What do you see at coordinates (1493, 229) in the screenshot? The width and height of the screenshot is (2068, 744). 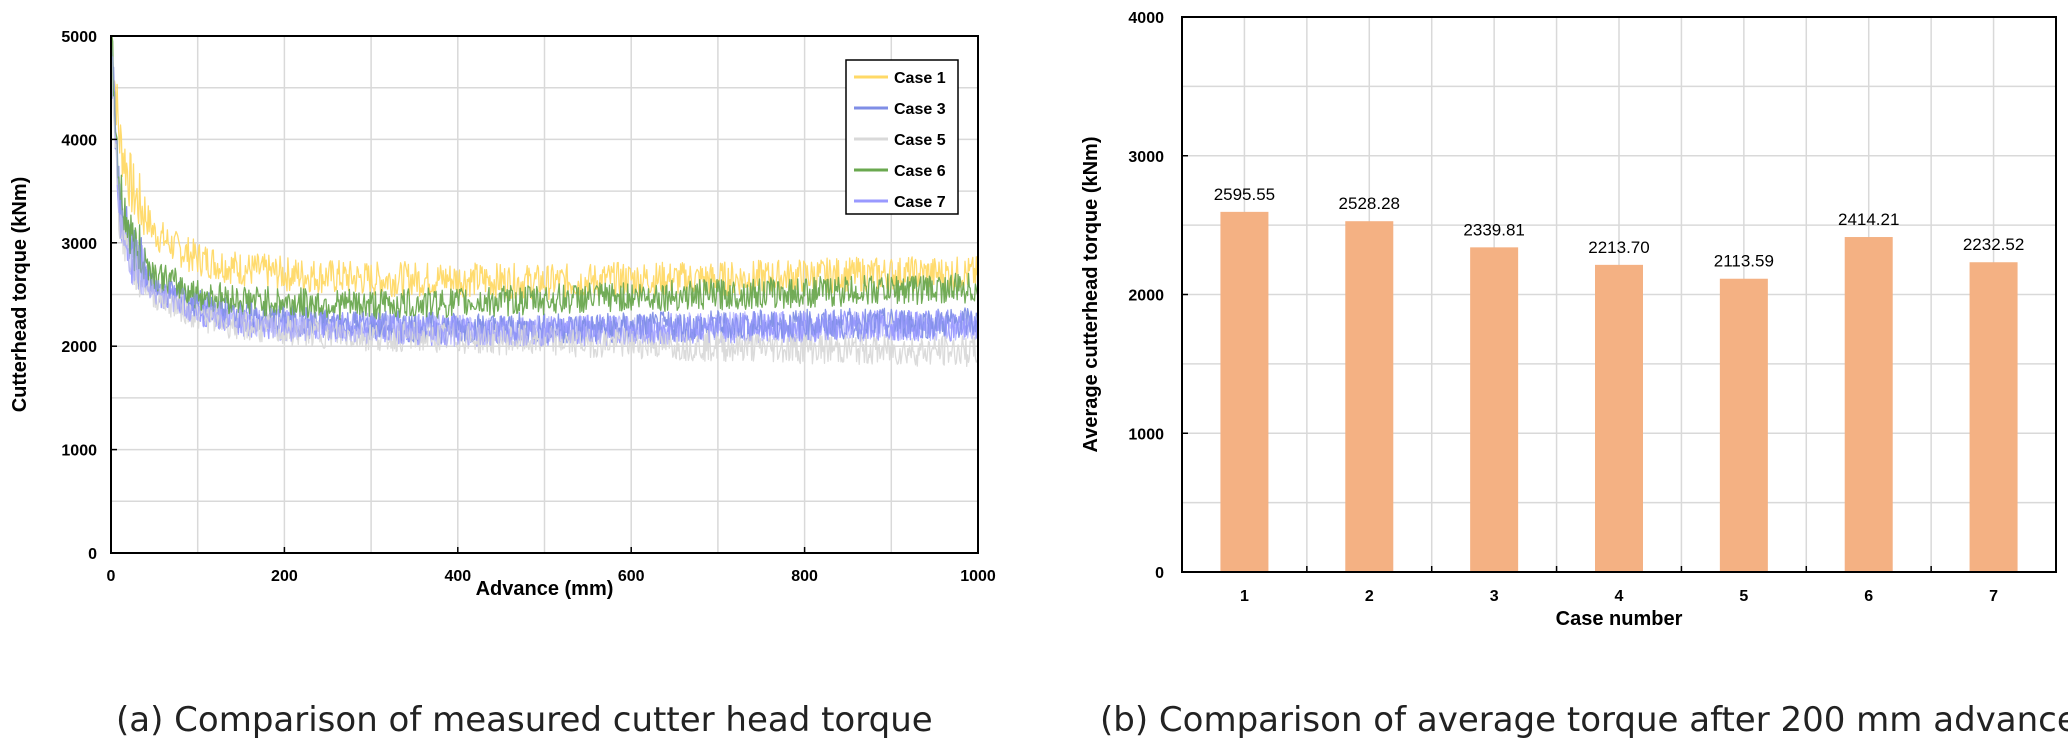 I see `data-label-case-3: 2339.81` at bounding box center [1493, 229].